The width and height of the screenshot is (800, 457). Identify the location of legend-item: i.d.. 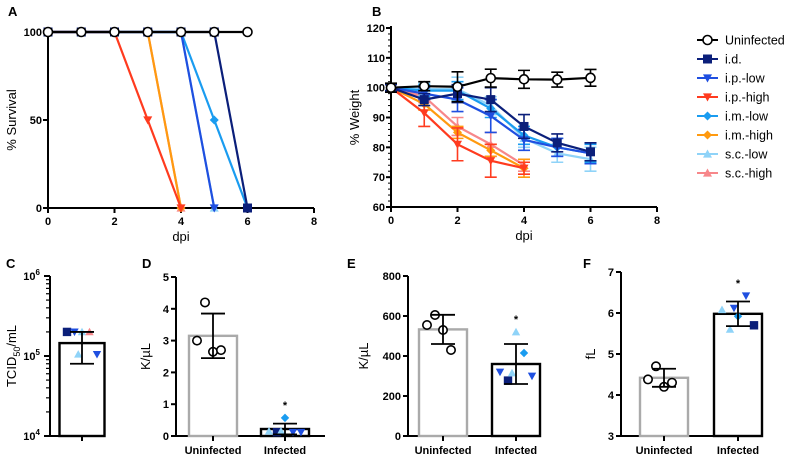
(719, 60).